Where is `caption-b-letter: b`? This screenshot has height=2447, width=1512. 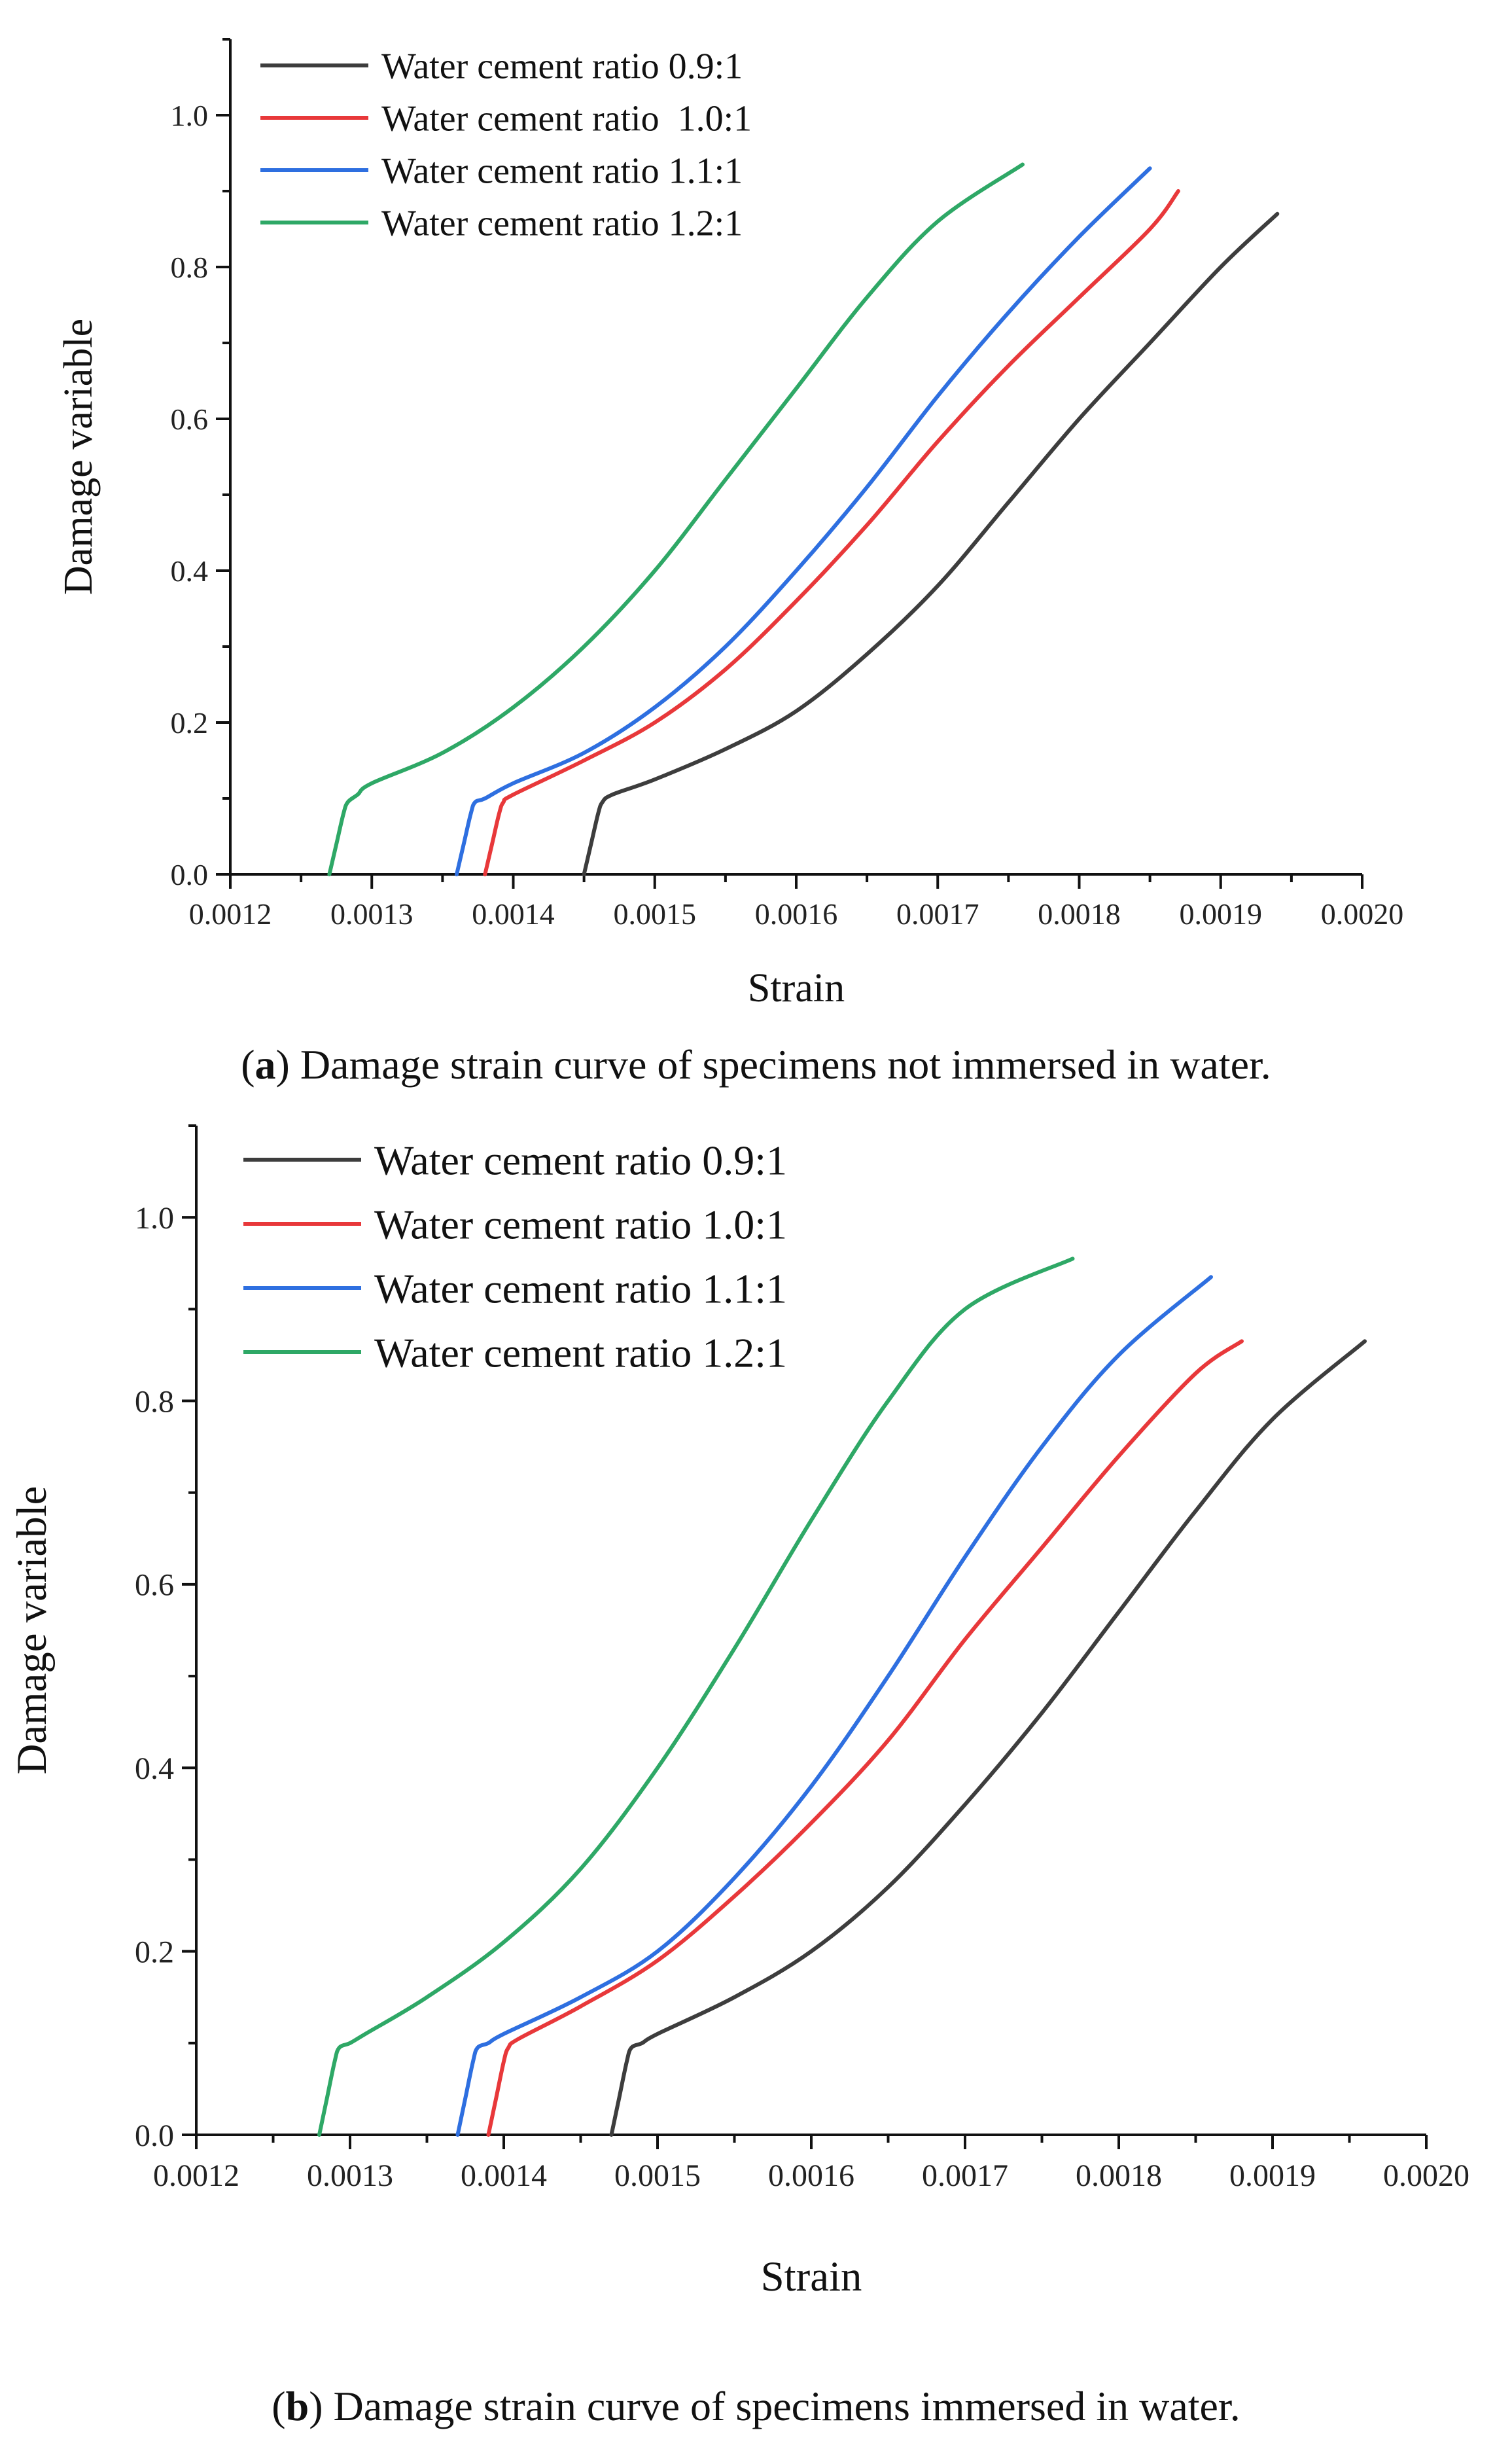 caption-b-letter: b is located at coordinates (297, 2406).